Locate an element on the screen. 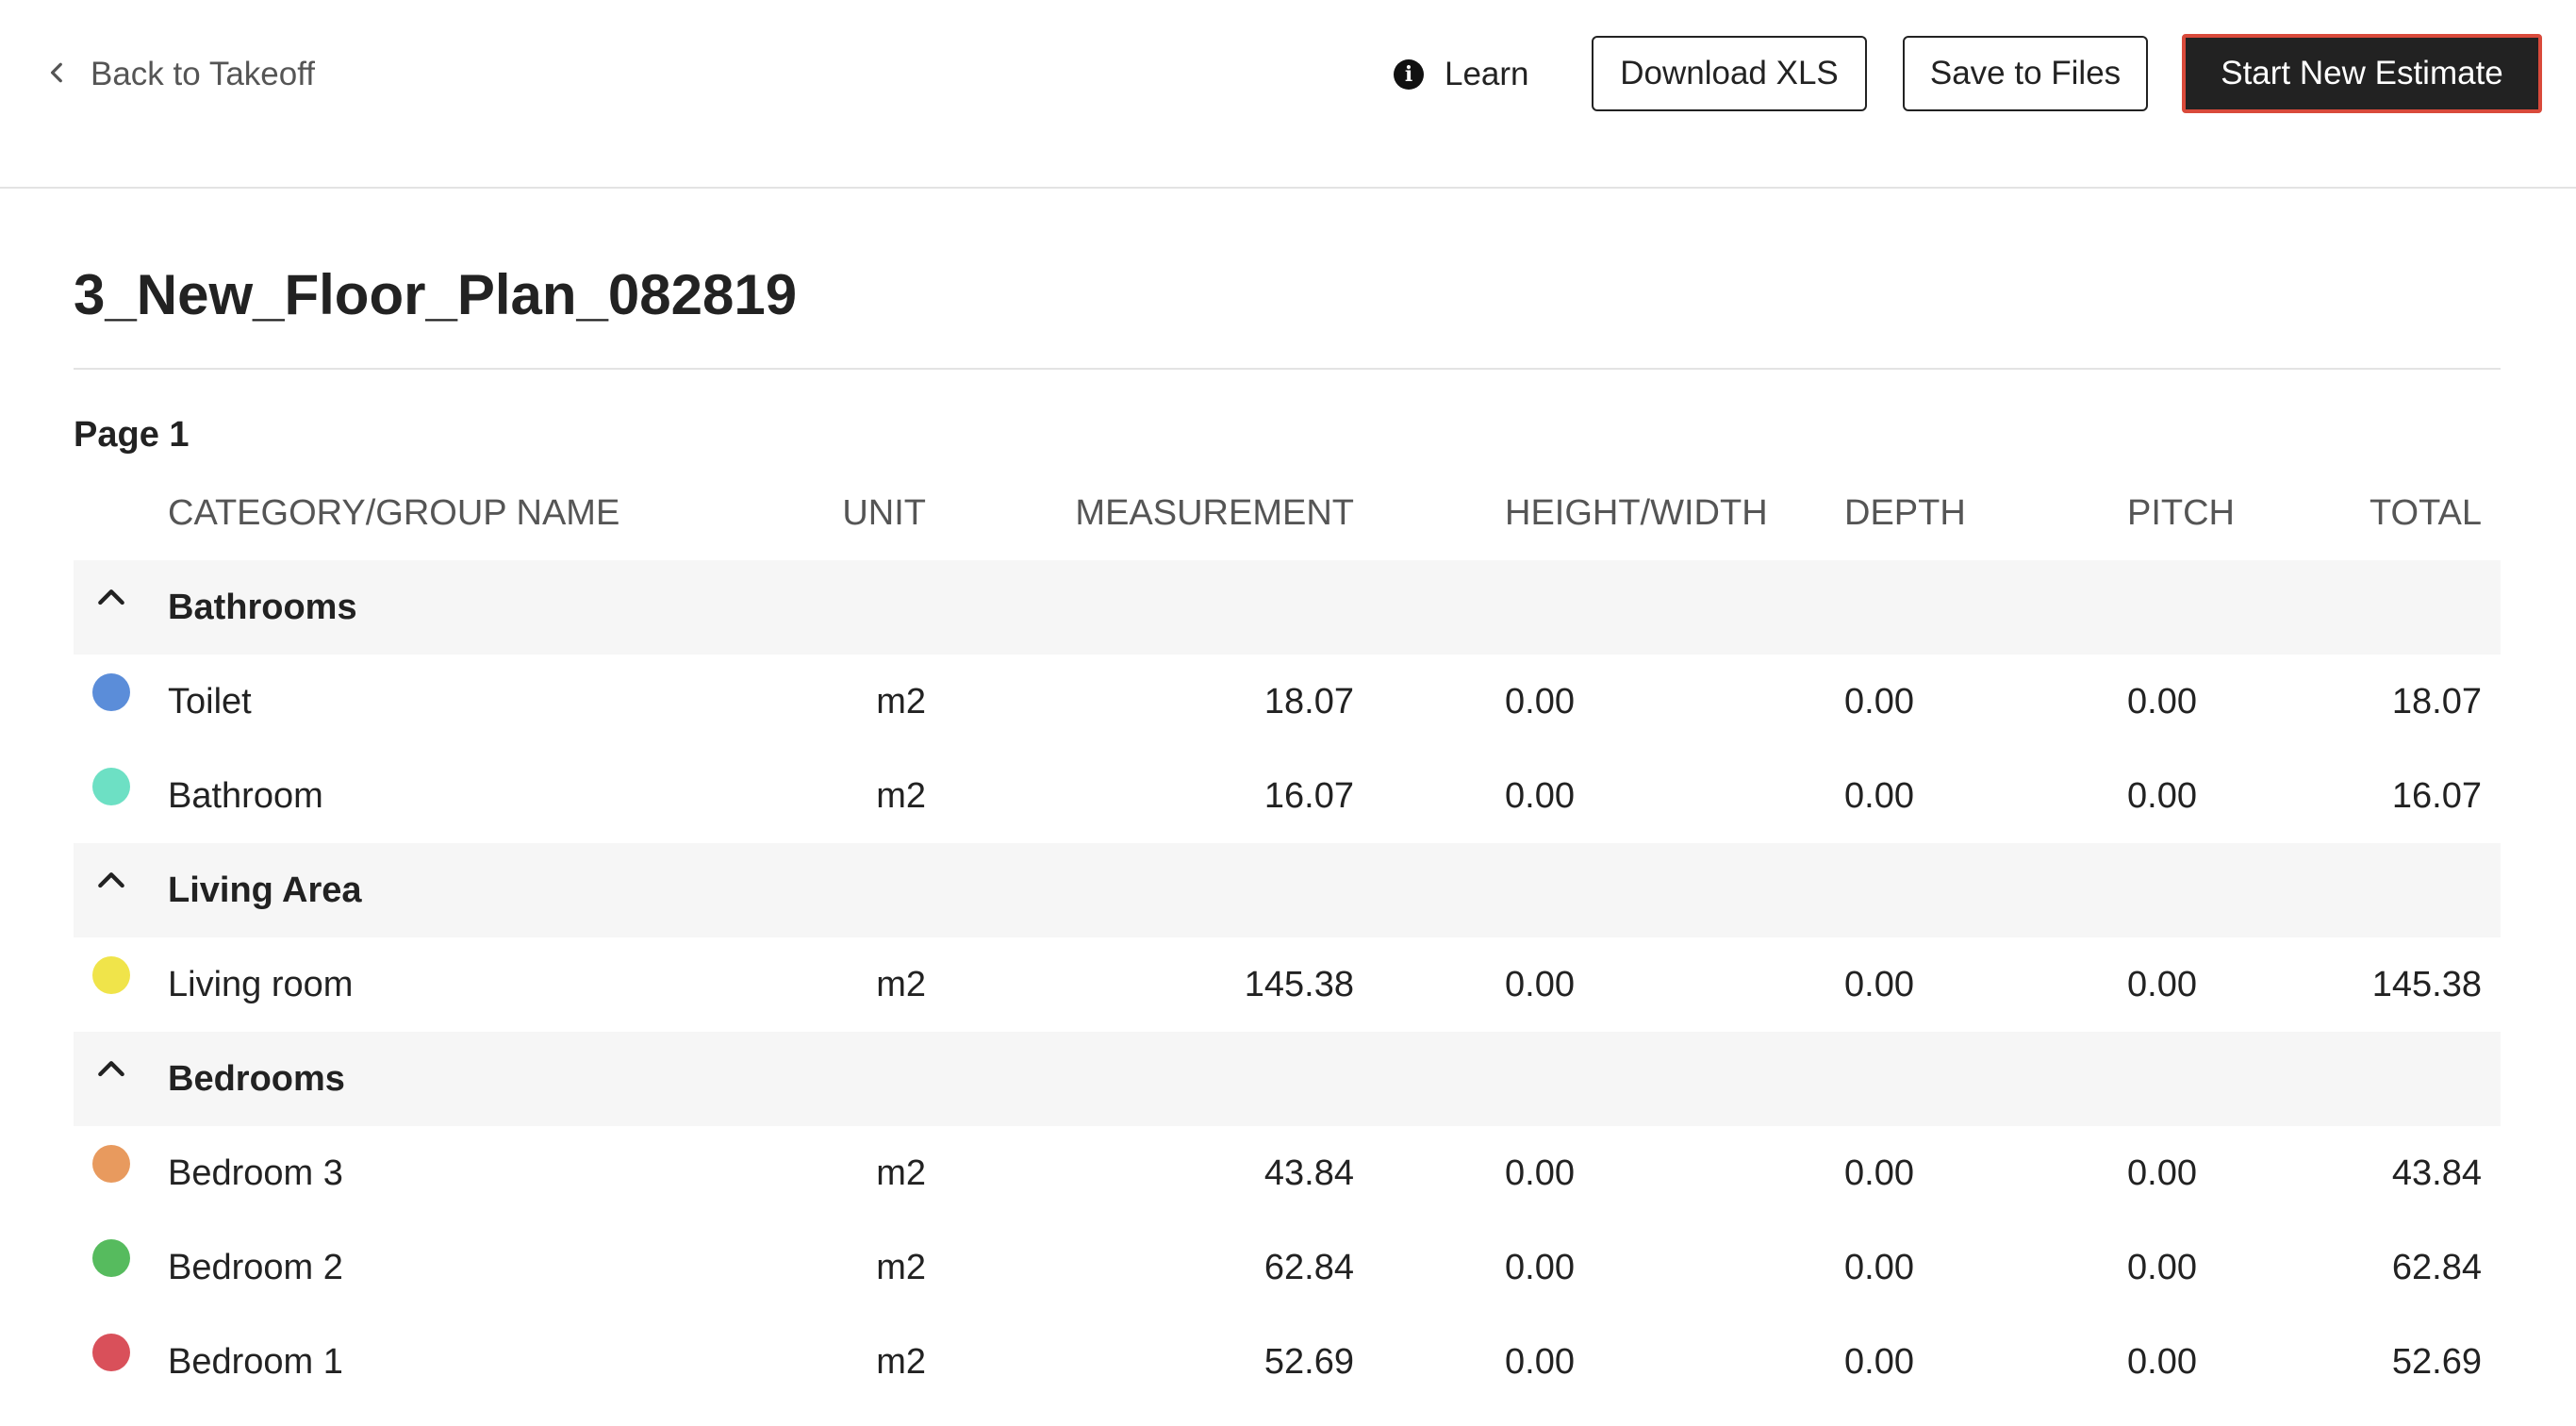  info-icon: i is located at coordinates (1409, 74).